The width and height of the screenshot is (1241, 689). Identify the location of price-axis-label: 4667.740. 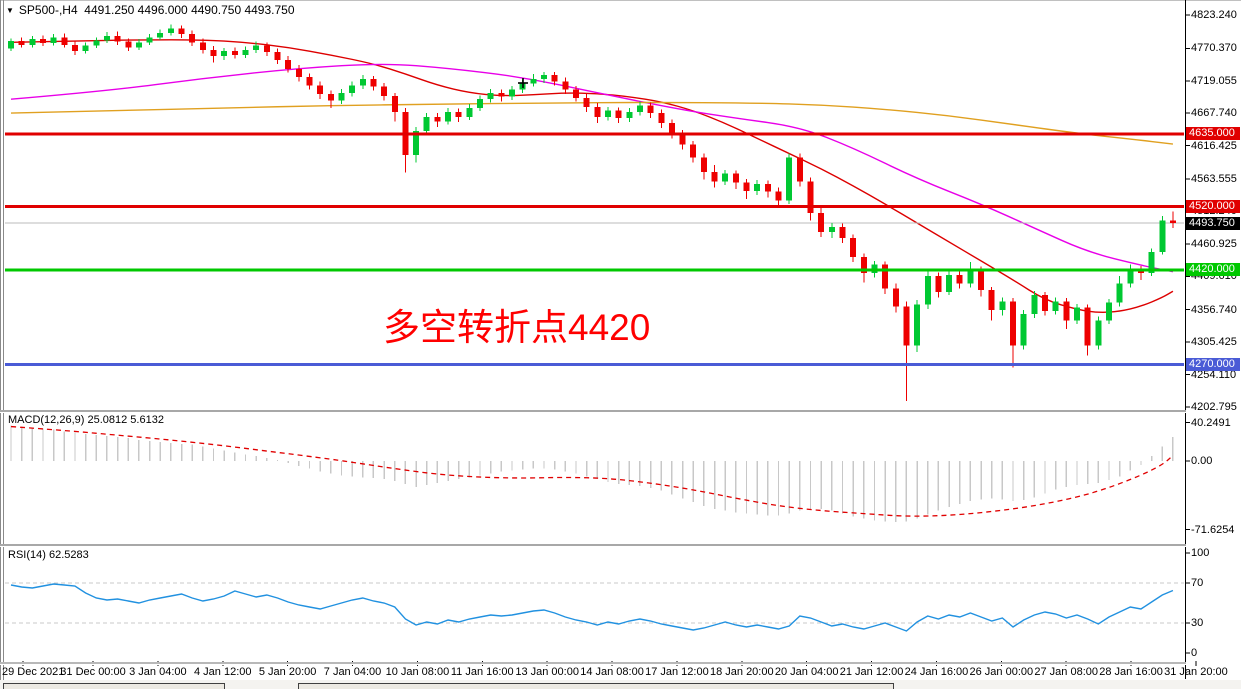
(1214, 113).